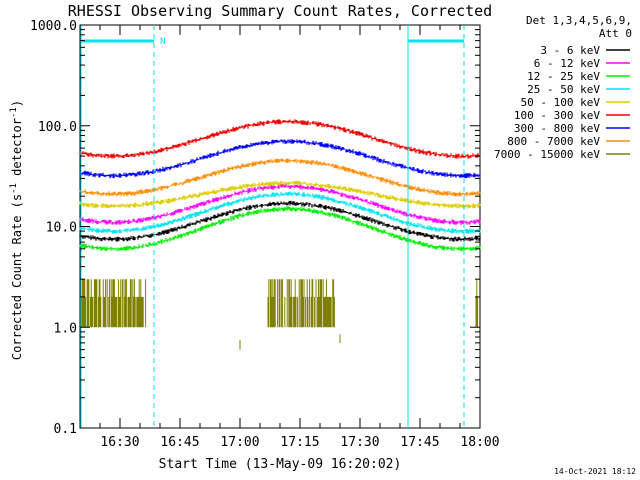 Image resolution: width=640 pixels, height=480 pixels. What do you see at coordinates (557, 128) in the screenshot?
I see `legend-label-7: 300 - 800 keV` at bounding box center [557, 128].